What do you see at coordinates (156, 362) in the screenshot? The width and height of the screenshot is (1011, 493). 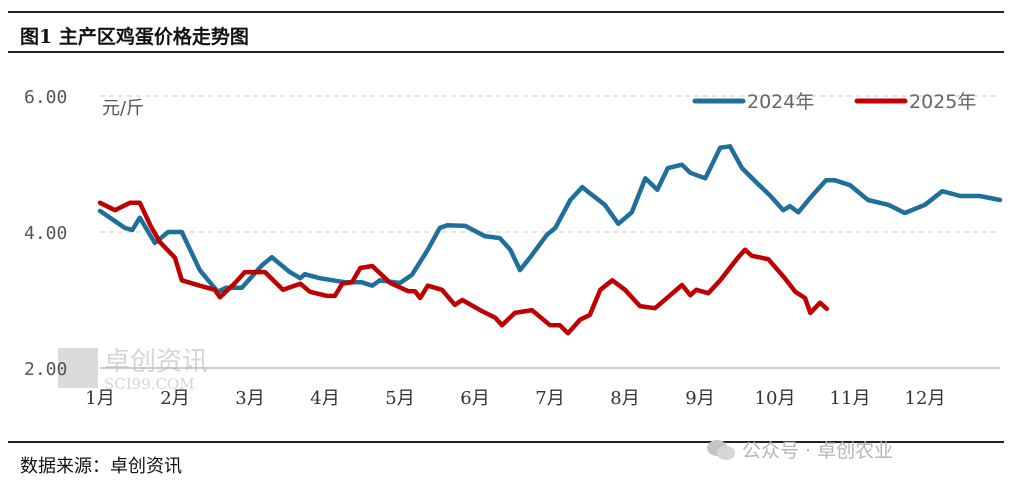 I see `watermark-name: 卓创资讯` at bounding box center [156, 362].